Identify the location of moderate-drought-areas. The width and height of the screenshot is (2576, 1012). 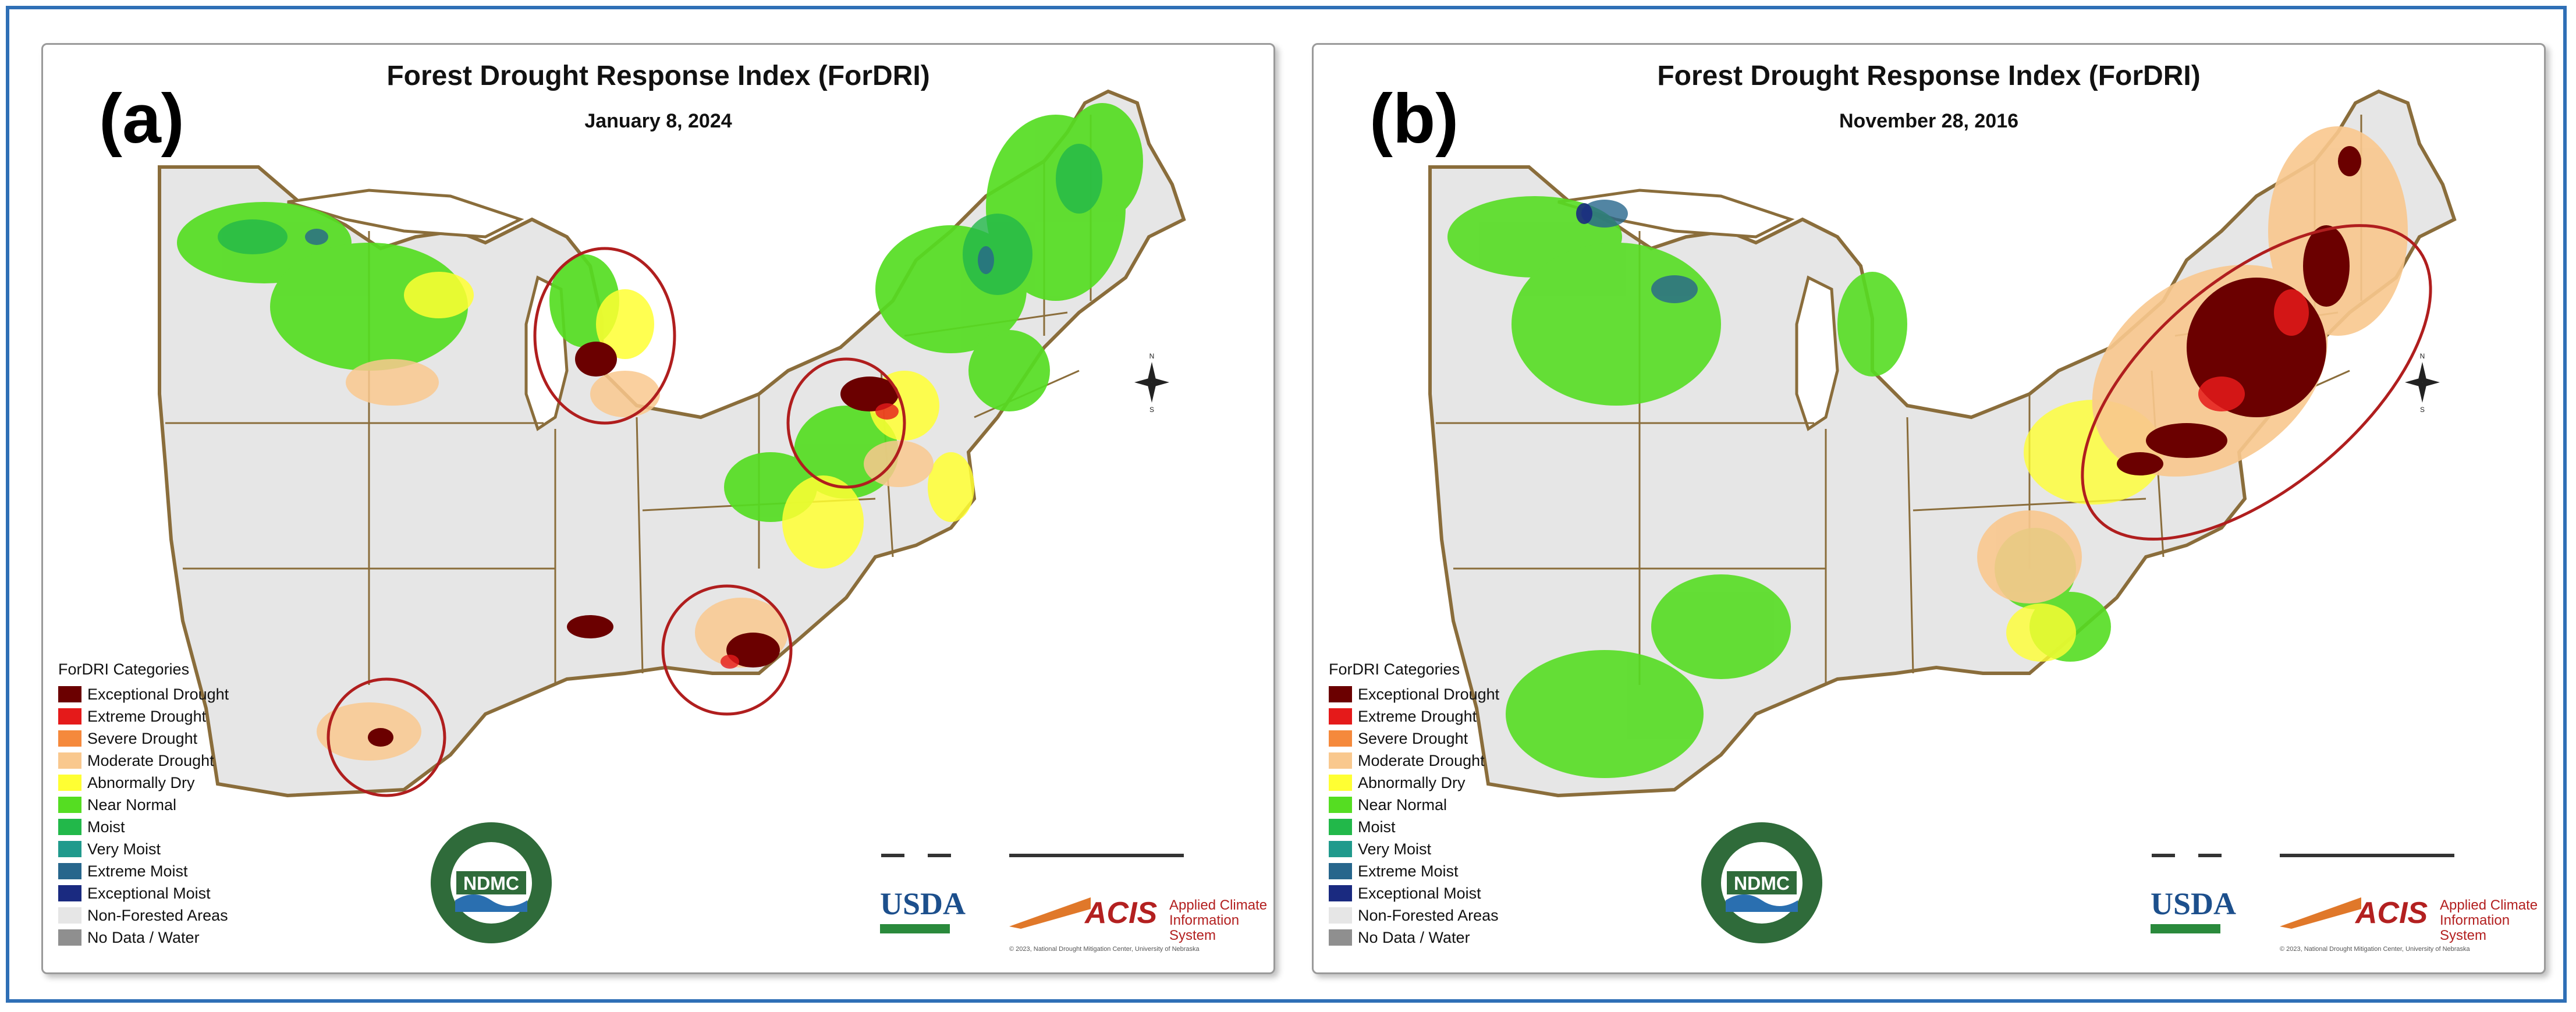
(626, 560).